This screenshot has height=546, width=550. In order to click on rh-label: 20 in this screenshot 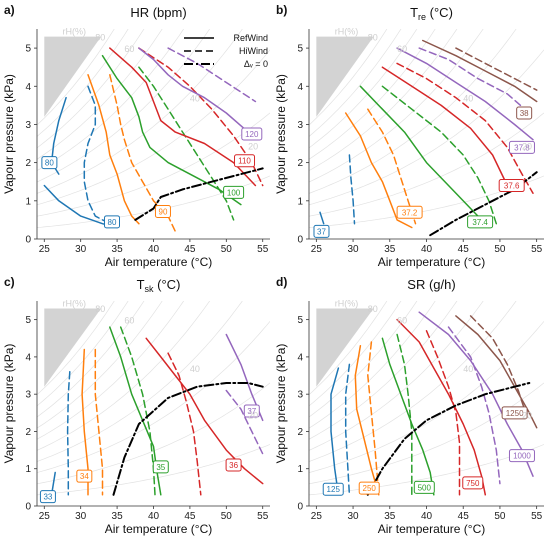, I will do `click(527, 146)`.